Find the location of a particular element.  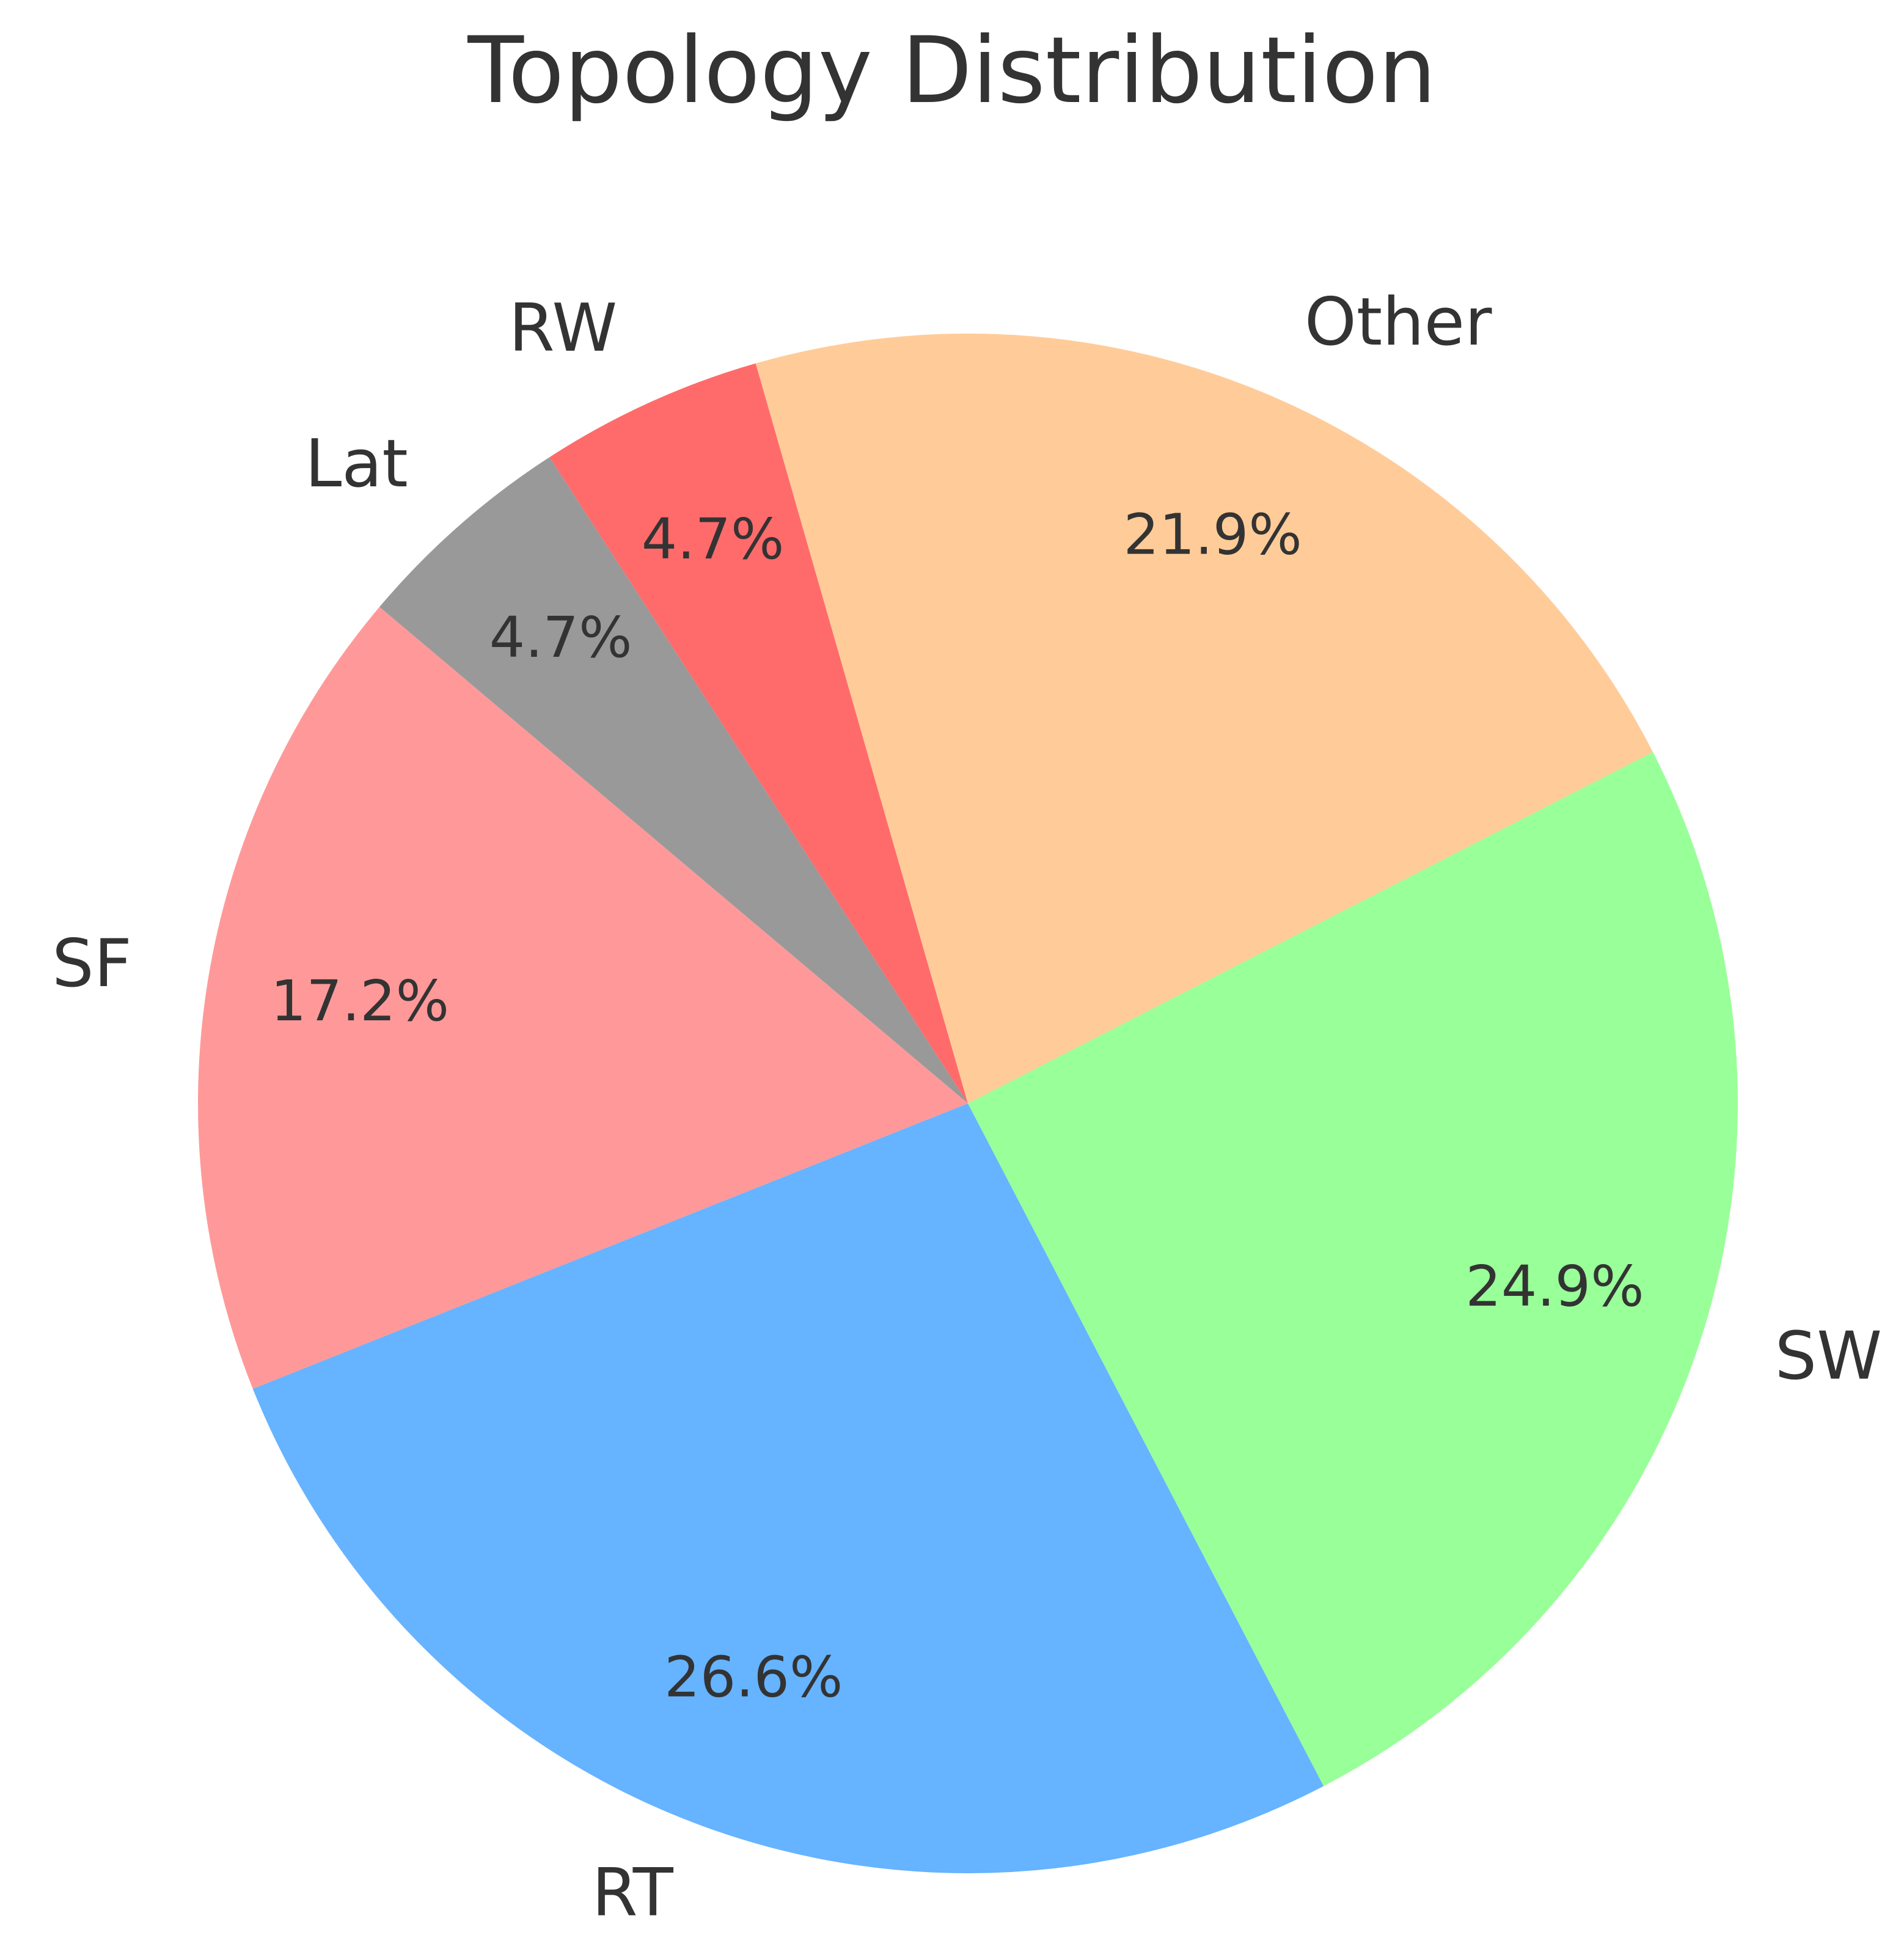

pie-label-other: Other is located at coordinates (1398, 322).